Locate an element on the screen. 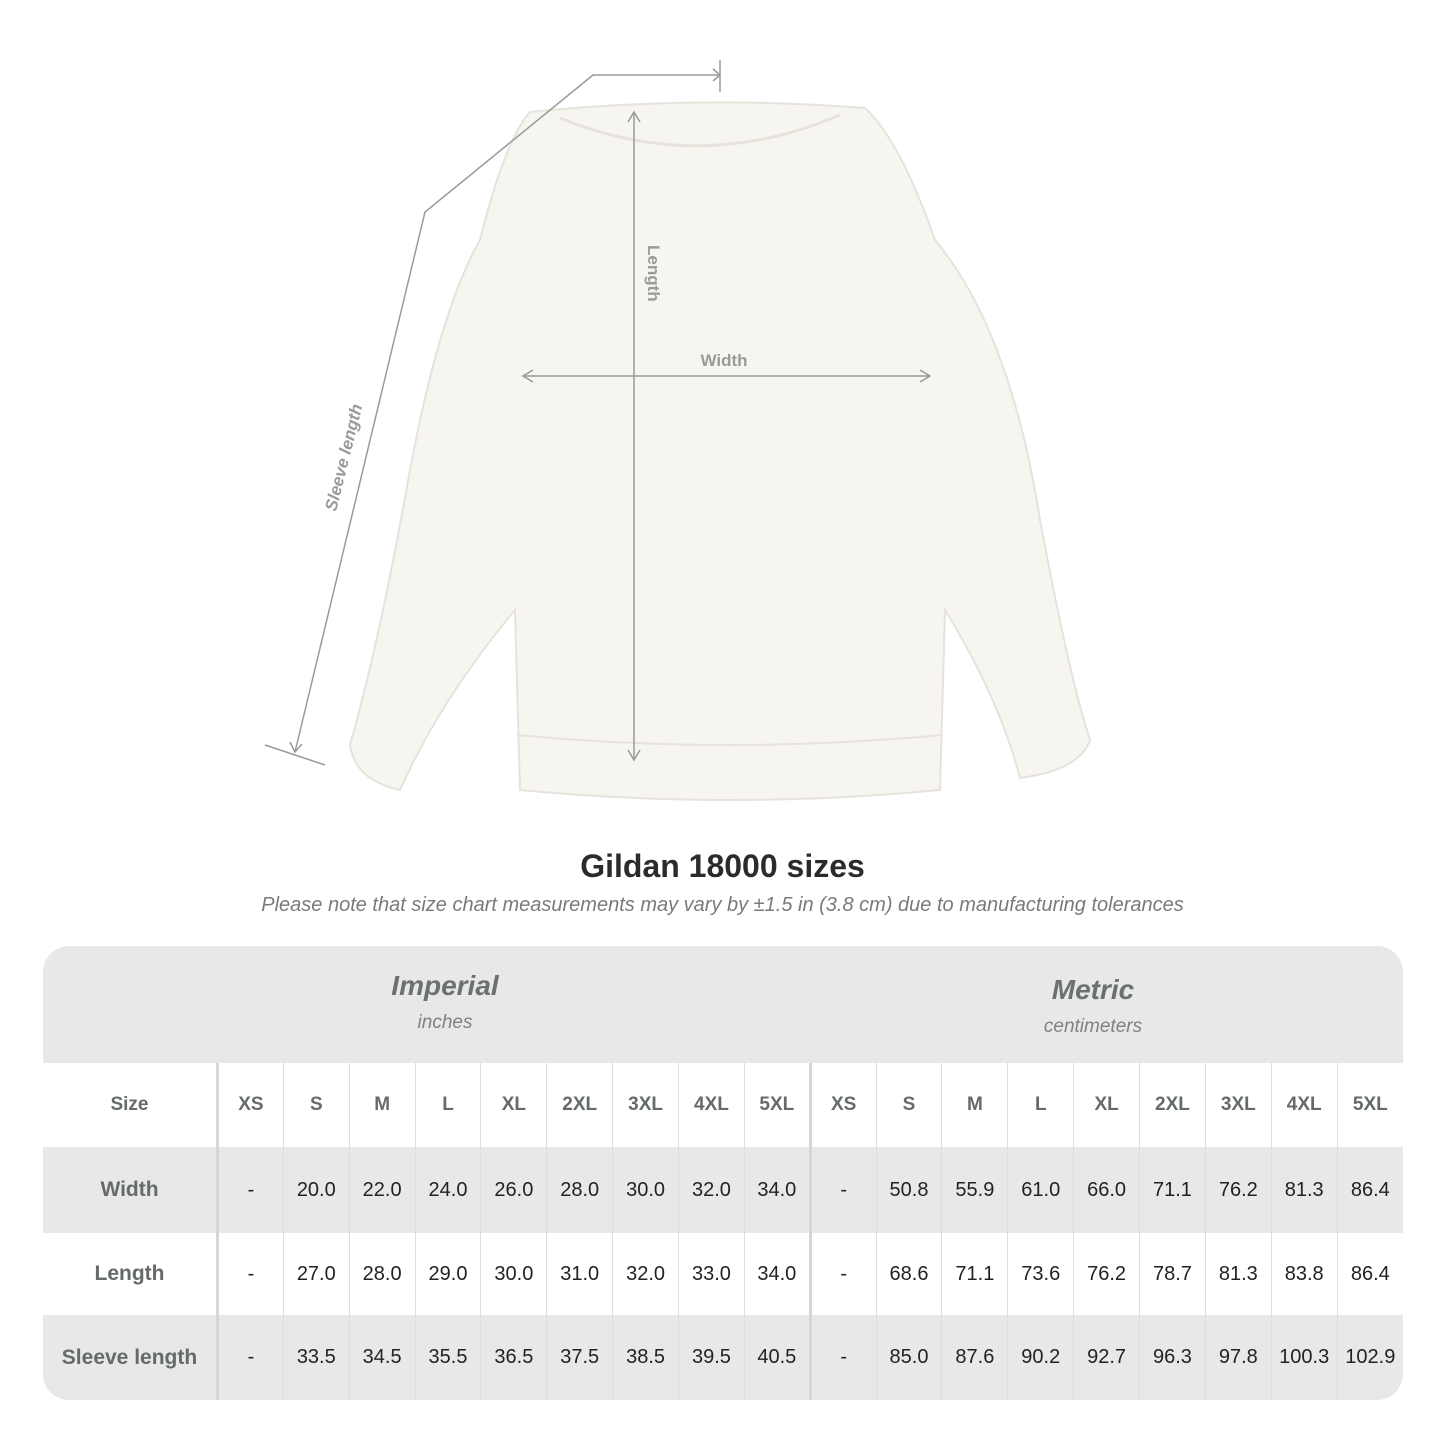  metric-size-header: 4XL is located at coordinates (1304, 1105).